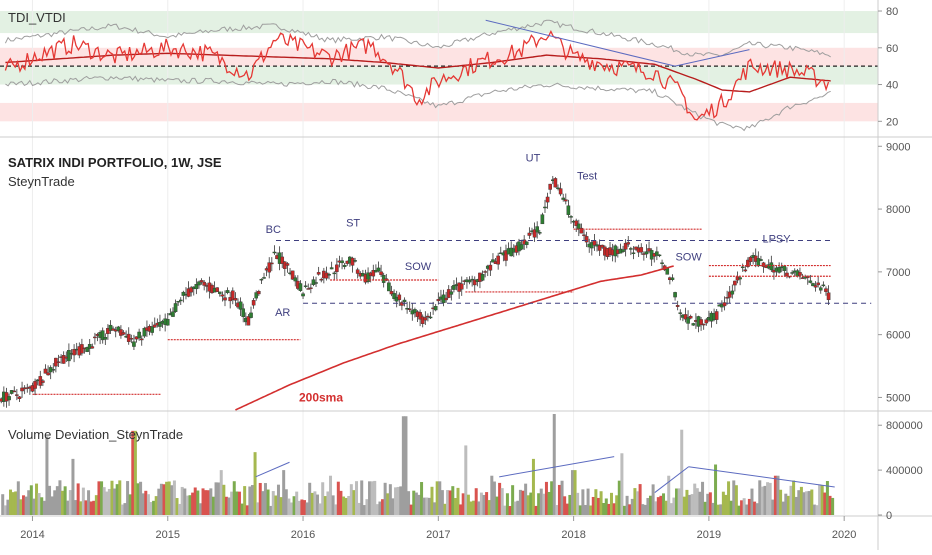 The width and height of the screenshot is (932, 555). I want to click on tdi-tick-20: 20, so click(892, 122).